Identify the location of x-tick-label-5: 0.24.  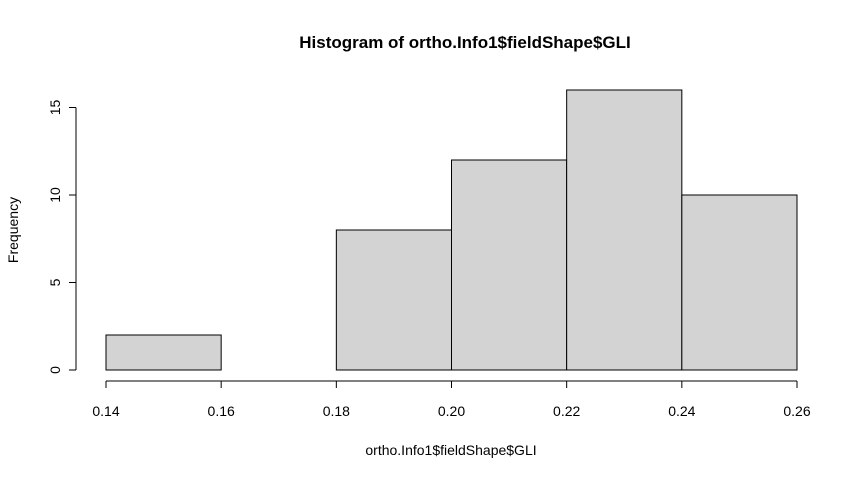
(681, 411).